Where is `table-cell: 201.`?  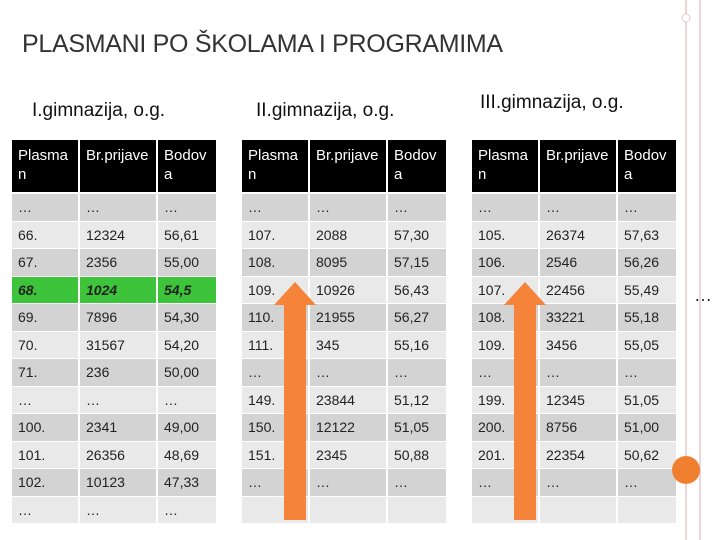
table-cell: 201. is located at coordinates (506, 454).